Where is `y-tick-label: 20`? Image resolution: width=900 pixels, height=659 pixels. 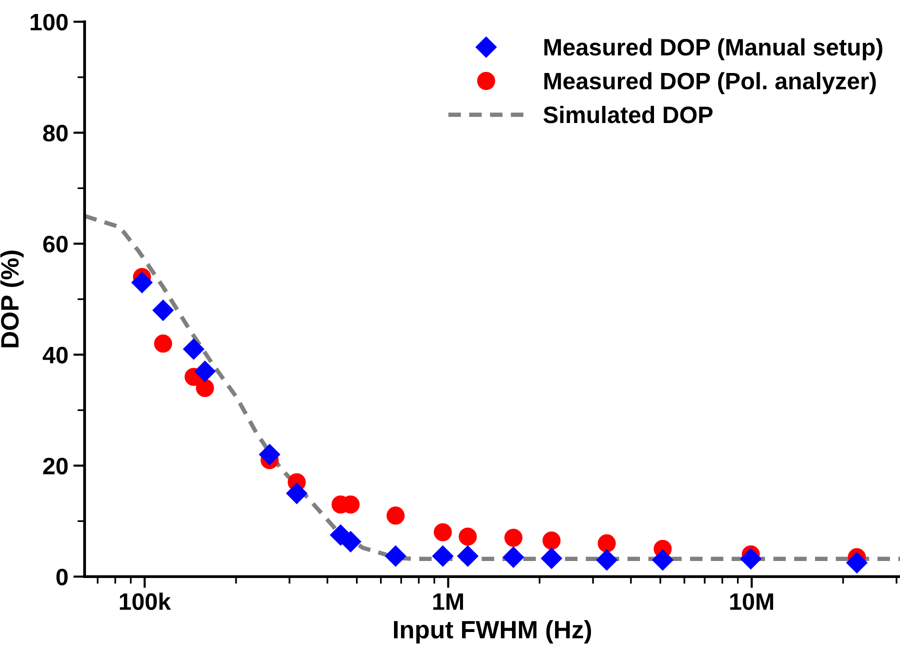 y-tick-label: 20 is located at coordinates (55, 466).